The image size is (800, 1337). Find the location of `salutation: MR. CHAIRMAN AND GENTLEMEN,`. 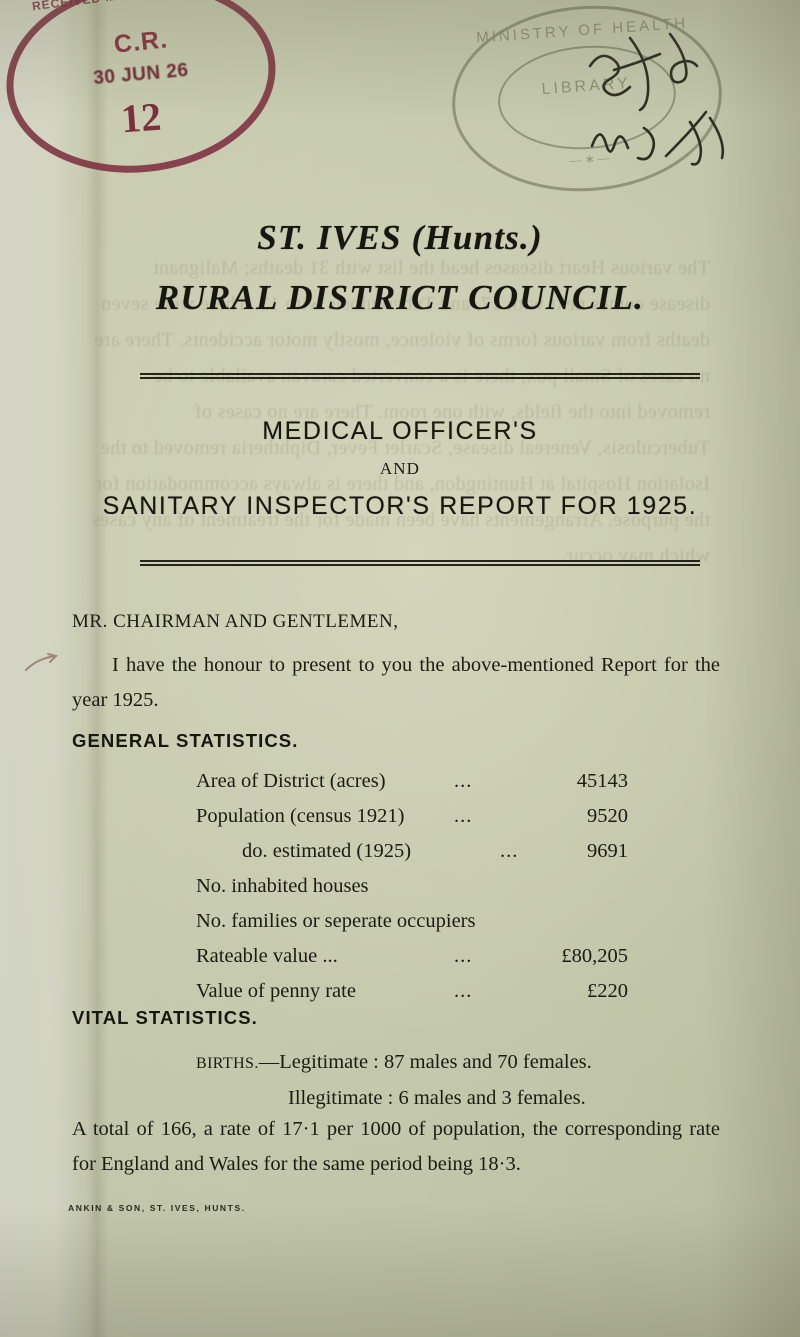

salutation: MR. CHAIRMAN AND GENTLEMEN, is located at coordinates (235, 621).